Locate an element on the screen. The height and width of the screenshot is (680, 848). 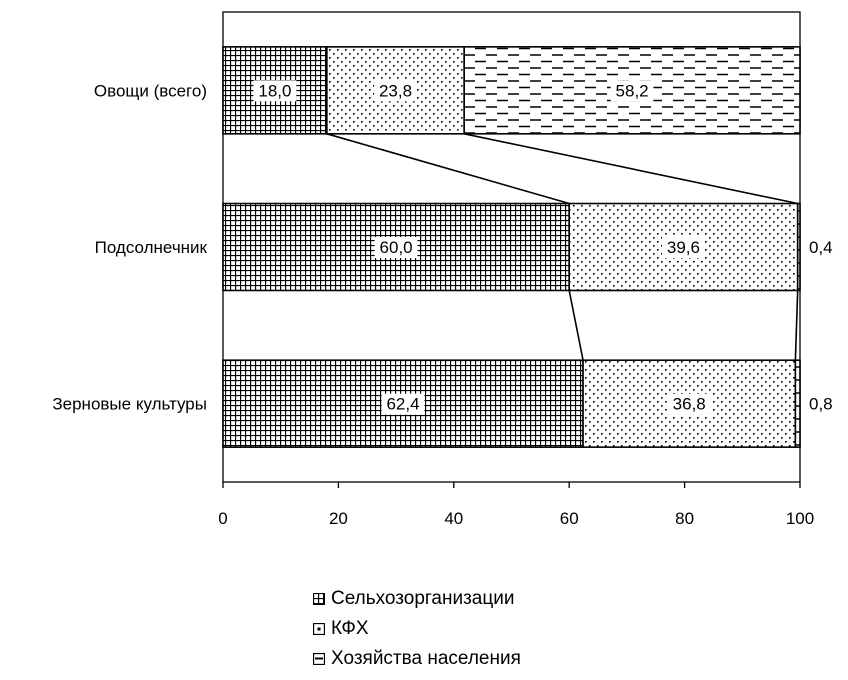
data-label: 36,8 is located at coordinates (689, 404).